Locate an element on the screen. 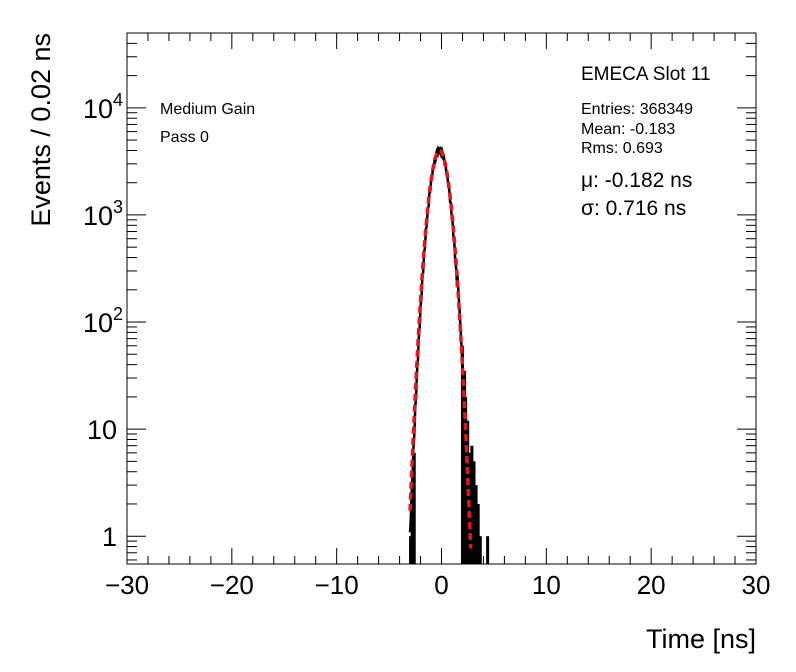 The width and height of the screenshot is (796, 672). x-tick-label: −20 is located at coordinates (232, 585).